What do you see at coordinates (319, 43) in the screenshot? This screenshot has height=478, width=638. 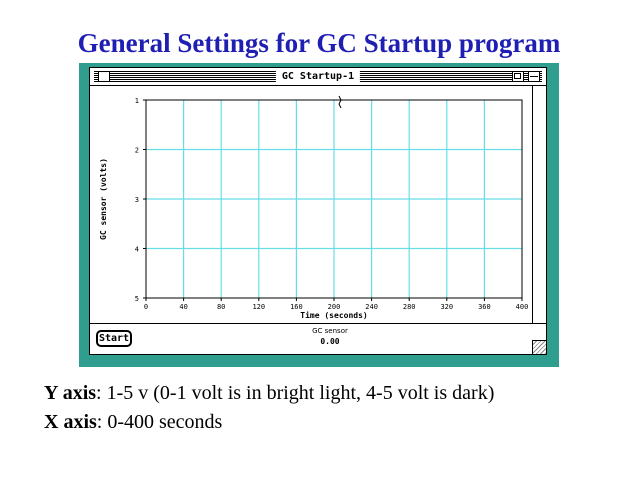 I see `slide-title: General Settings for GC Startup program` at bounding box center [319, 43].